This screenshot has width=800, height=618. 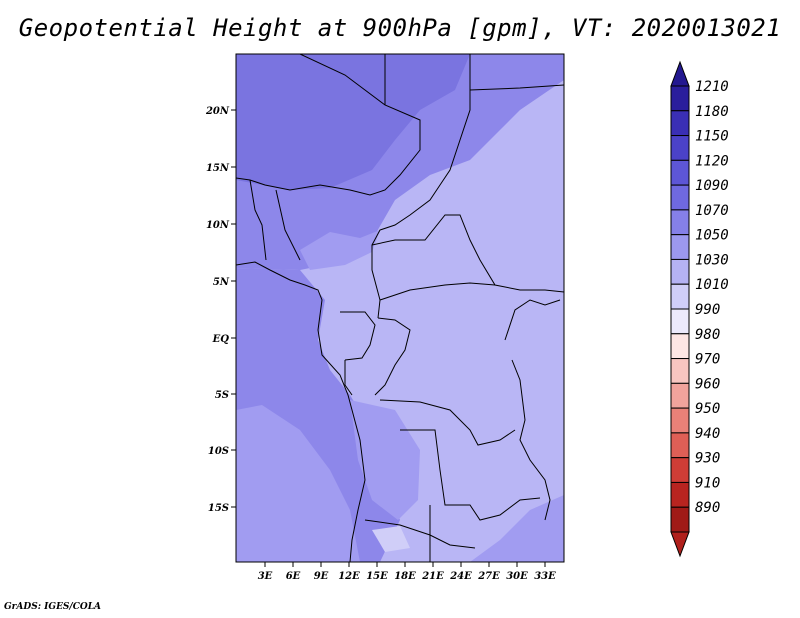 What do you see at coordinates (377, 576) in the screenshot?
I see `lon-label: 15E` at bounding box center [377, 576].